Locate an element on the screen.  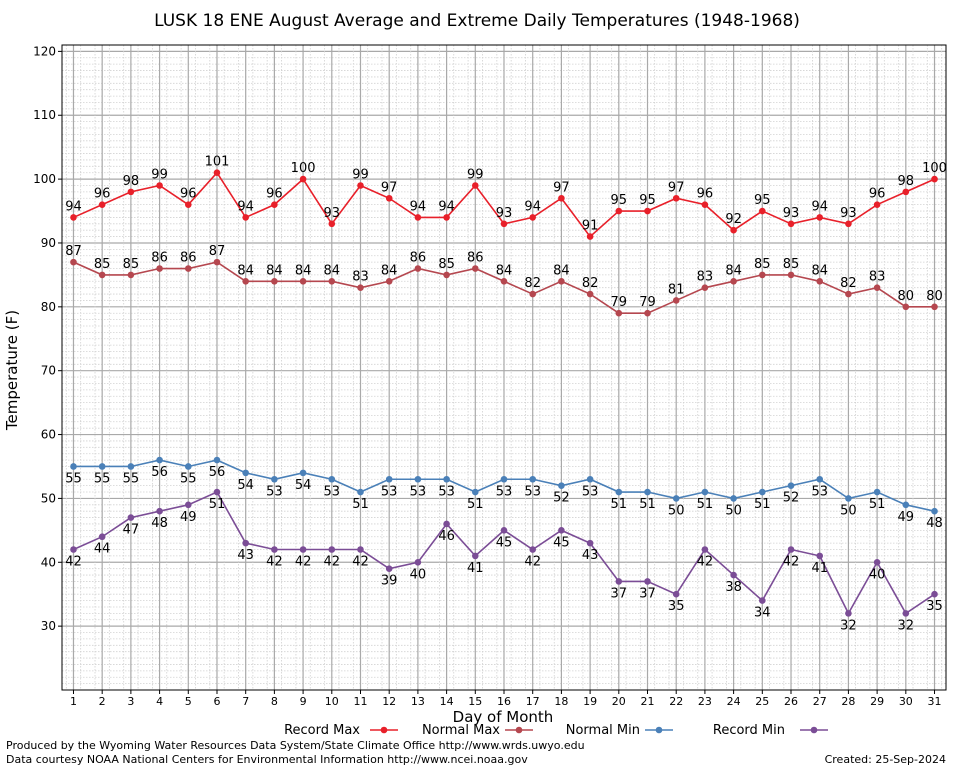
data-label: 86 is located at coordinates (418, 258).